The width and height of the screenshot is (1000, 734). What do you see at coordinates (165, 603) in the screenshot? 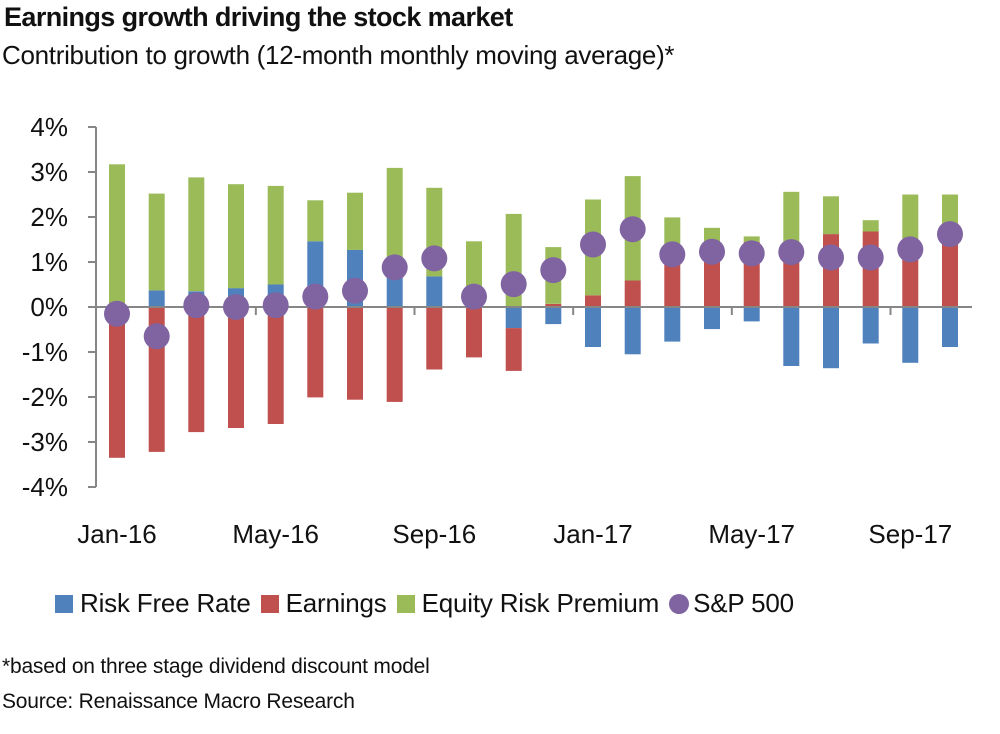
I see `legend-label: Risk Free Rate` at bounding box center [165, 603].